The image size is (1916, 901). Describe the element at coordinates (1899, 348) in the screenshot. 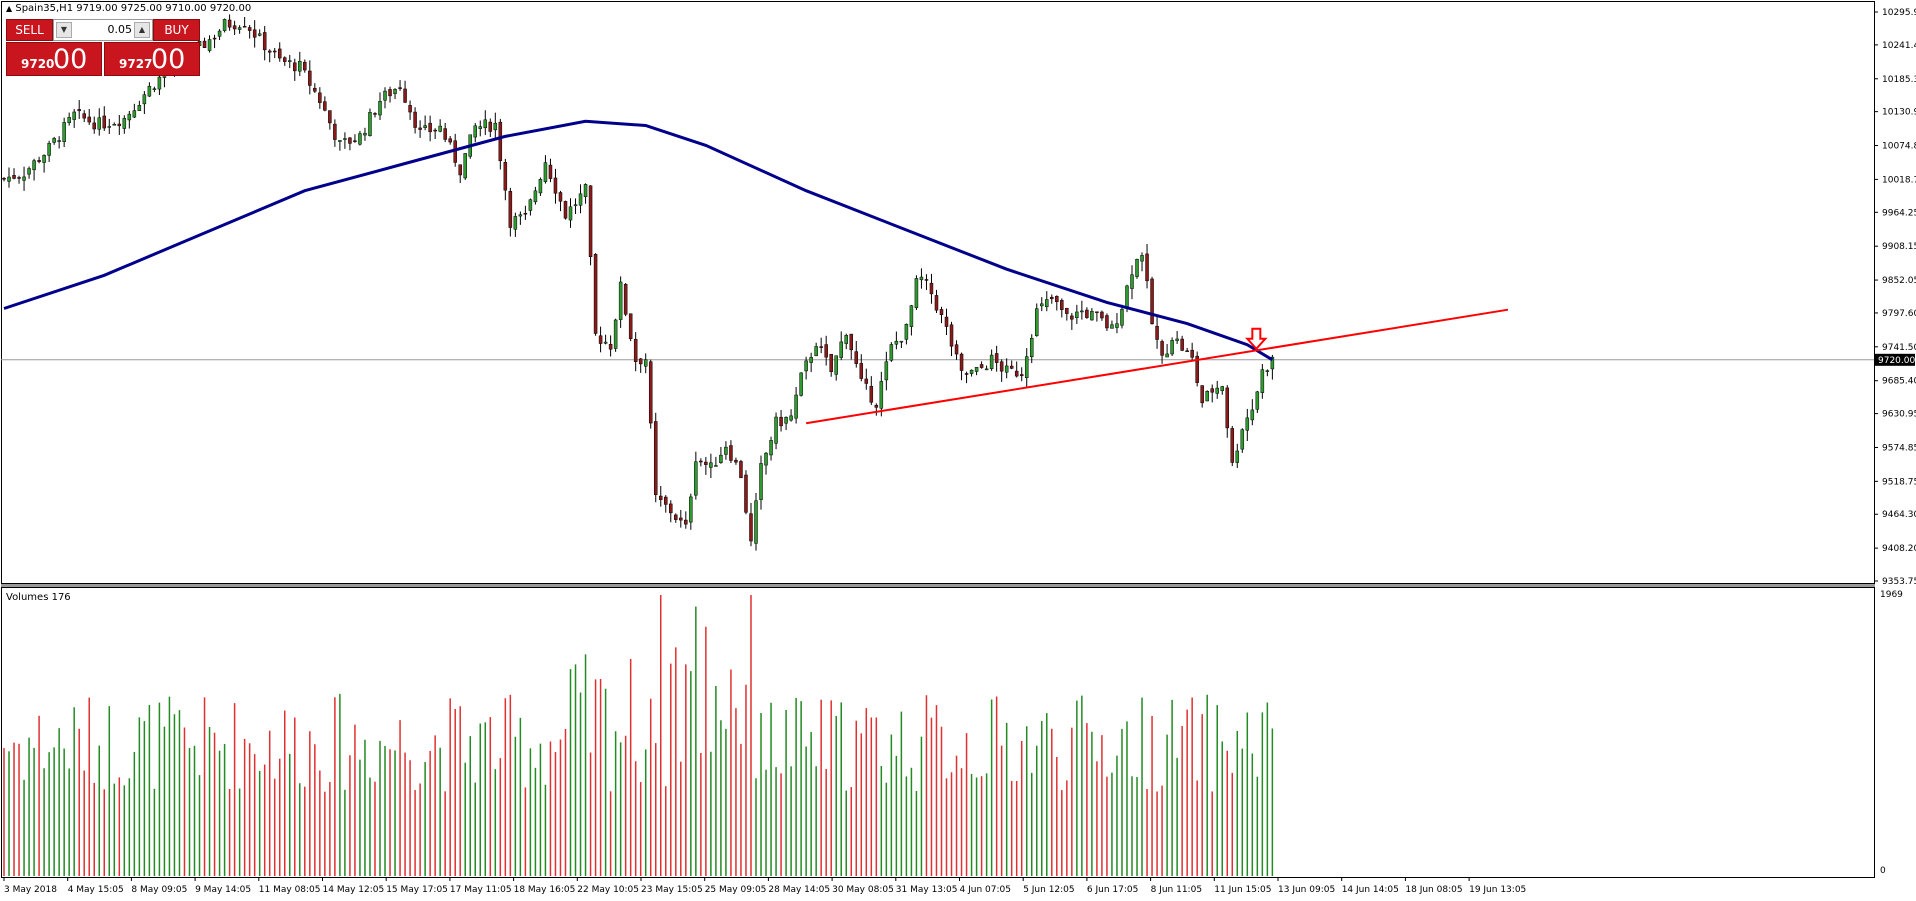

I see `price-tick-label: 9741.50` at that location.